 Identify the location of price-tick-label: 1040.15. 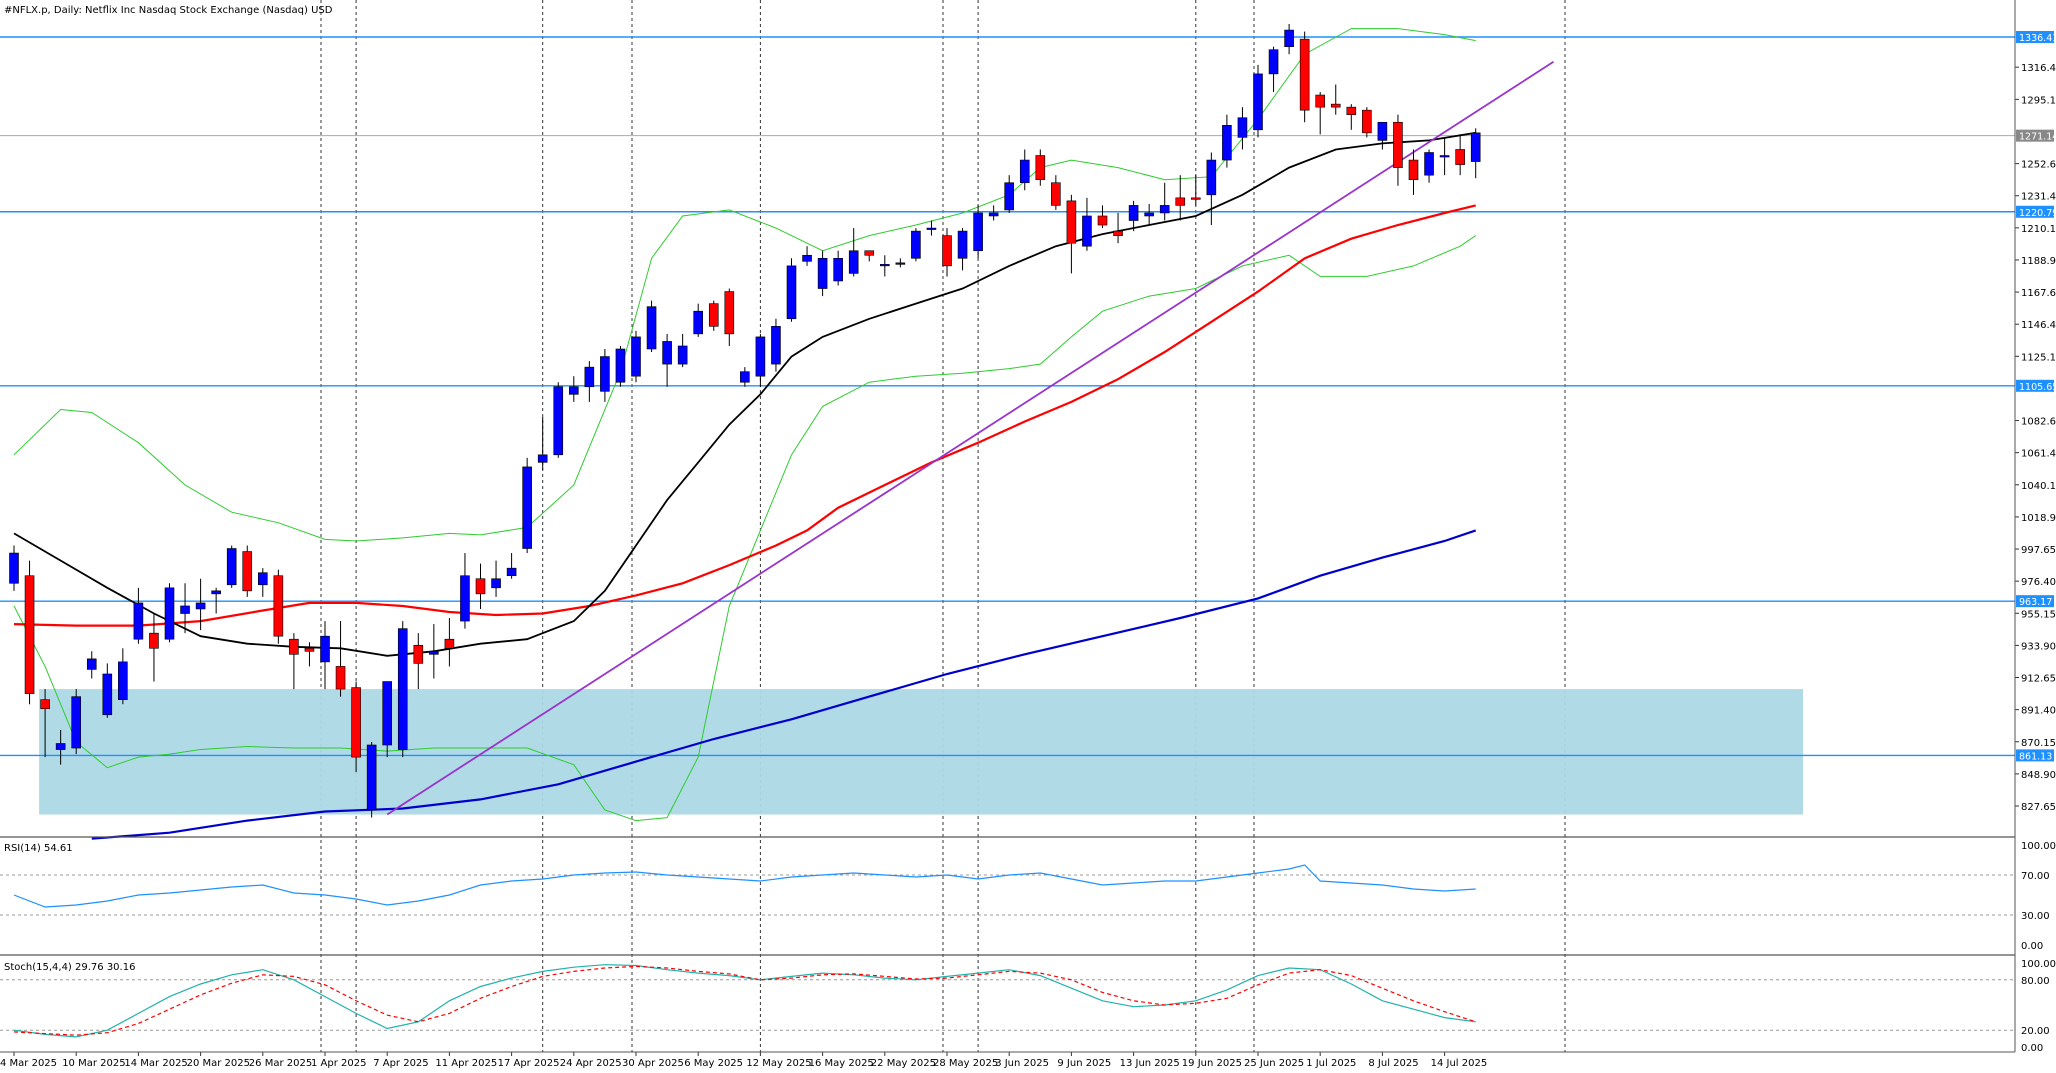
(2038, 486).